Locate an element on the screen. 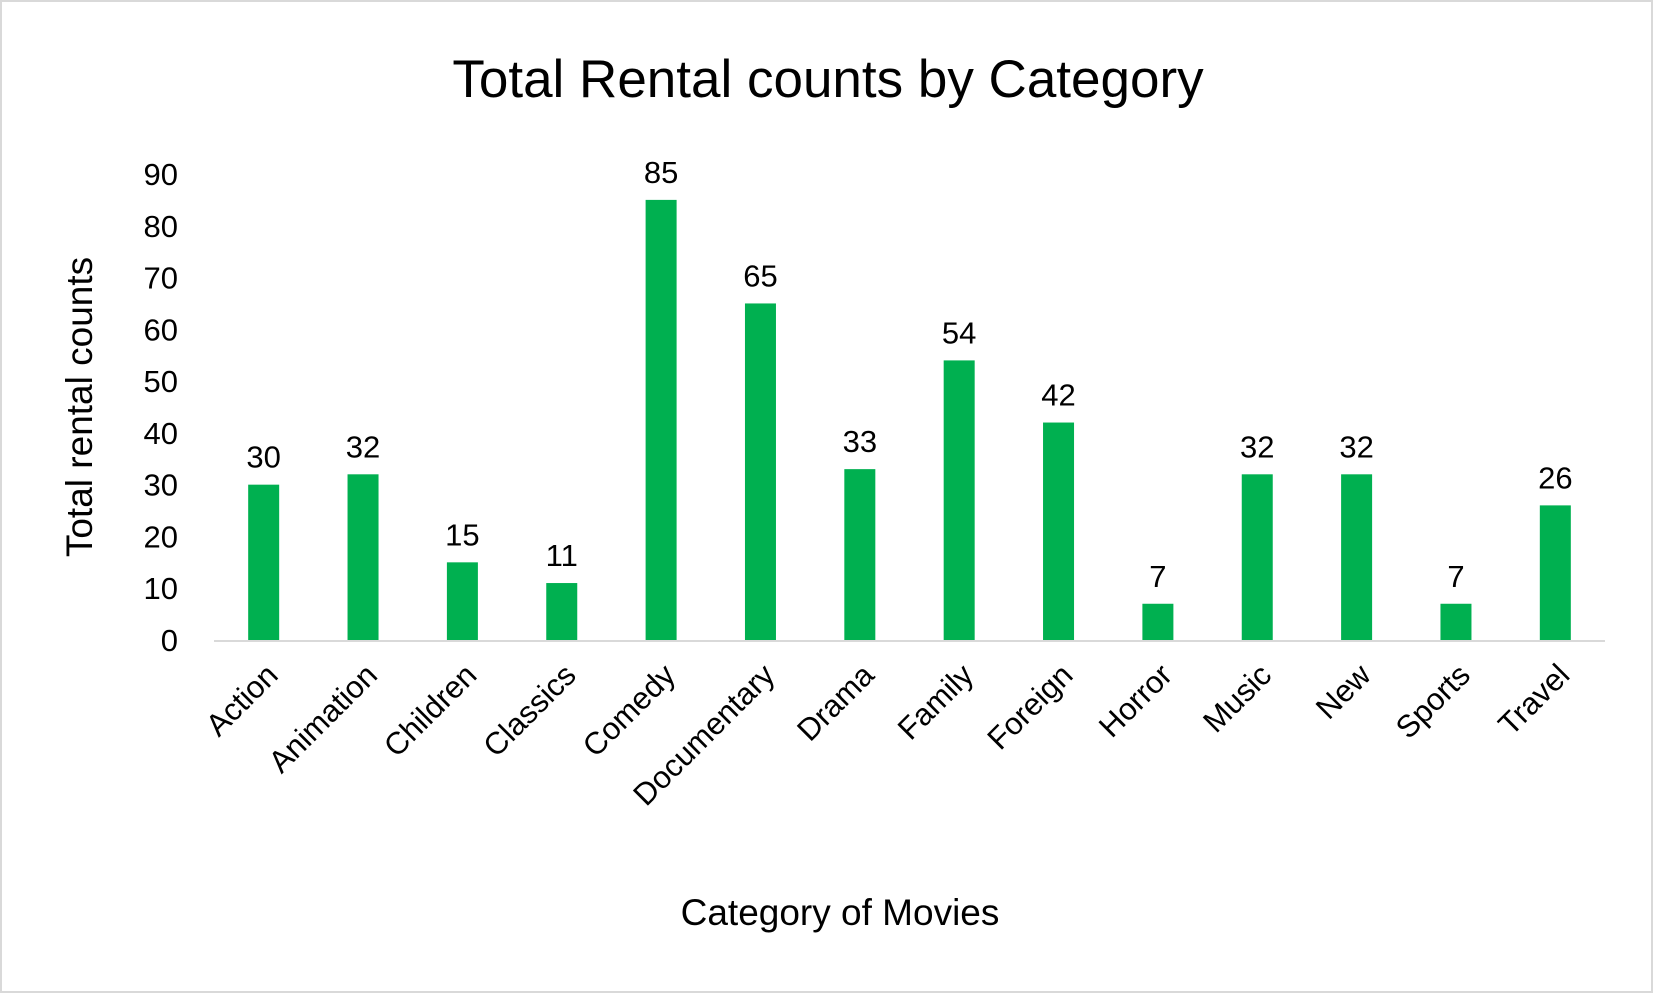  y-tick-label: 50 is located at coordinates (161, 381).